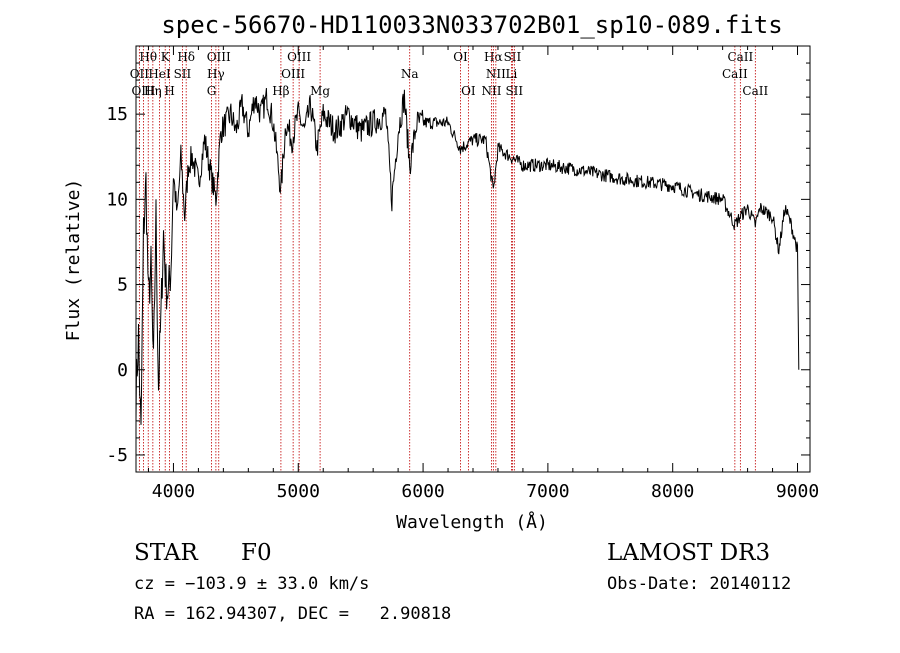  What do you see at coordinates (672, 491) in the screenshot?
I see `x-tick-label: 8000` at bounding box center [672, 491].